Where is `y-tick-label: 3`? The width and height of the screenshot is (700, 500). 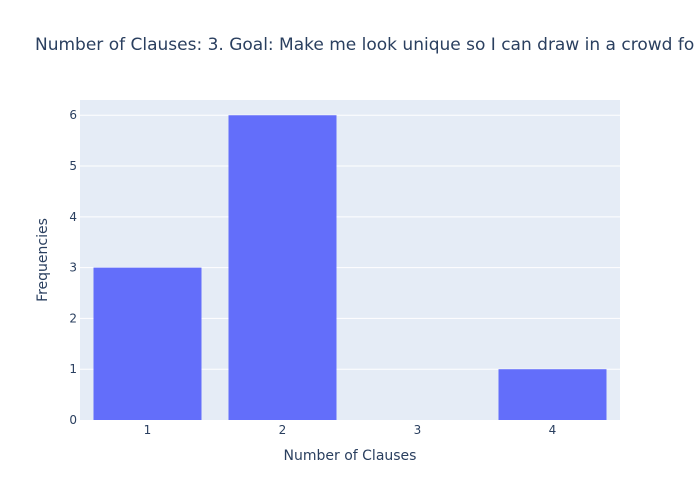 y-tick-label: 3 is located at coordinates (73, 268).